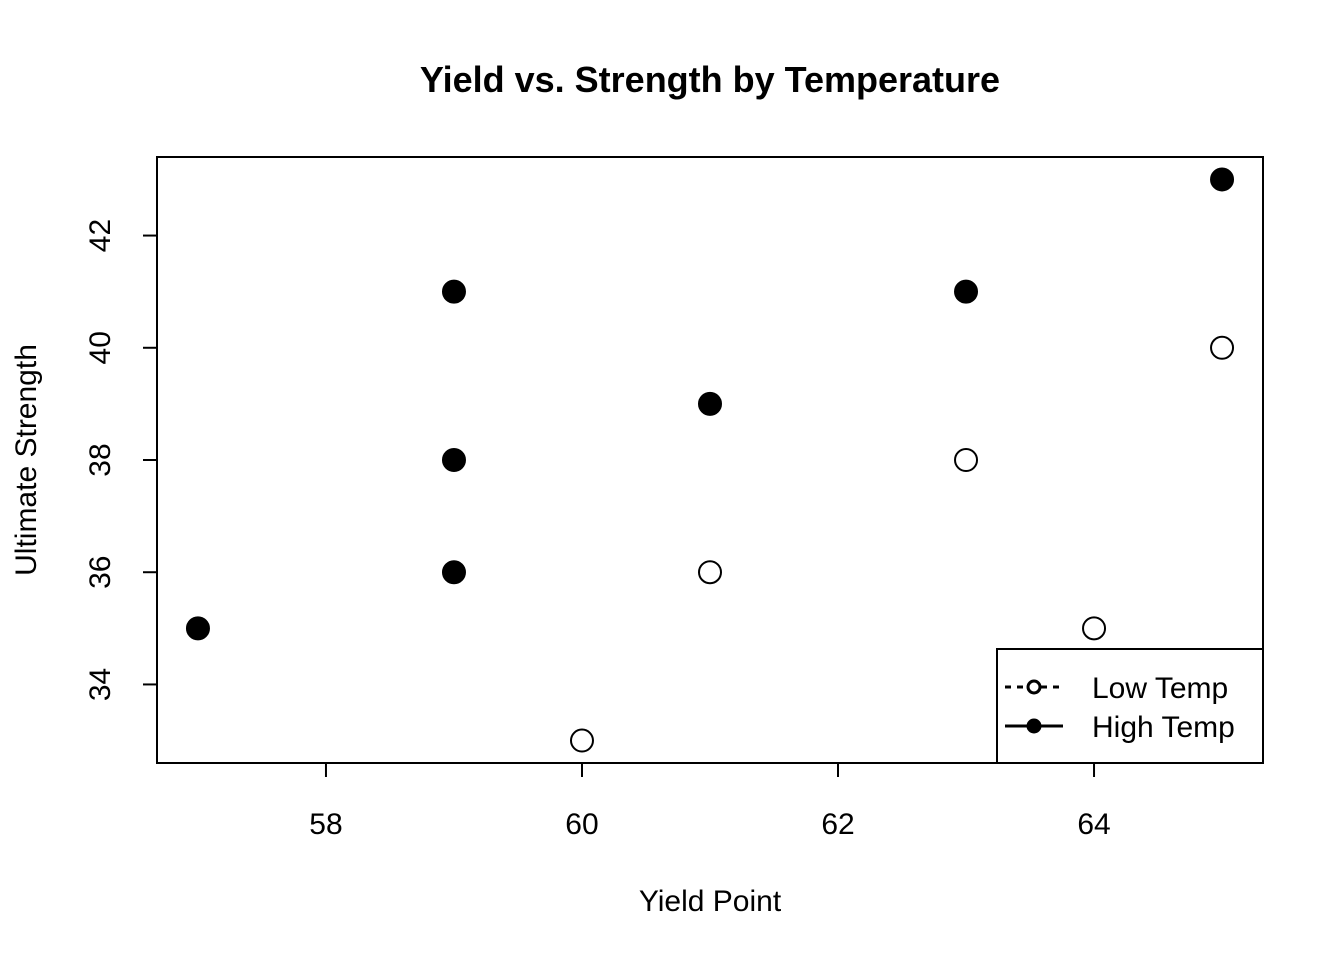  Describe the element at coordinates (100, 684) in the screenshot. I see `y-tick-label: 34` at that location.